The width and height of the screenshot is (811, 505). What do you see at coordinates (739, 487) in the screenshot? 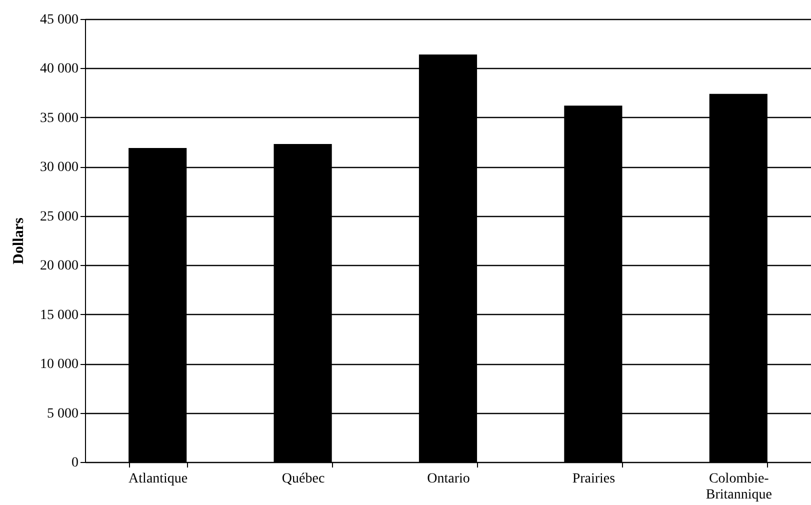
I see `x-tick-label: Colombie-Britannique` at bounding box center [739, 487].